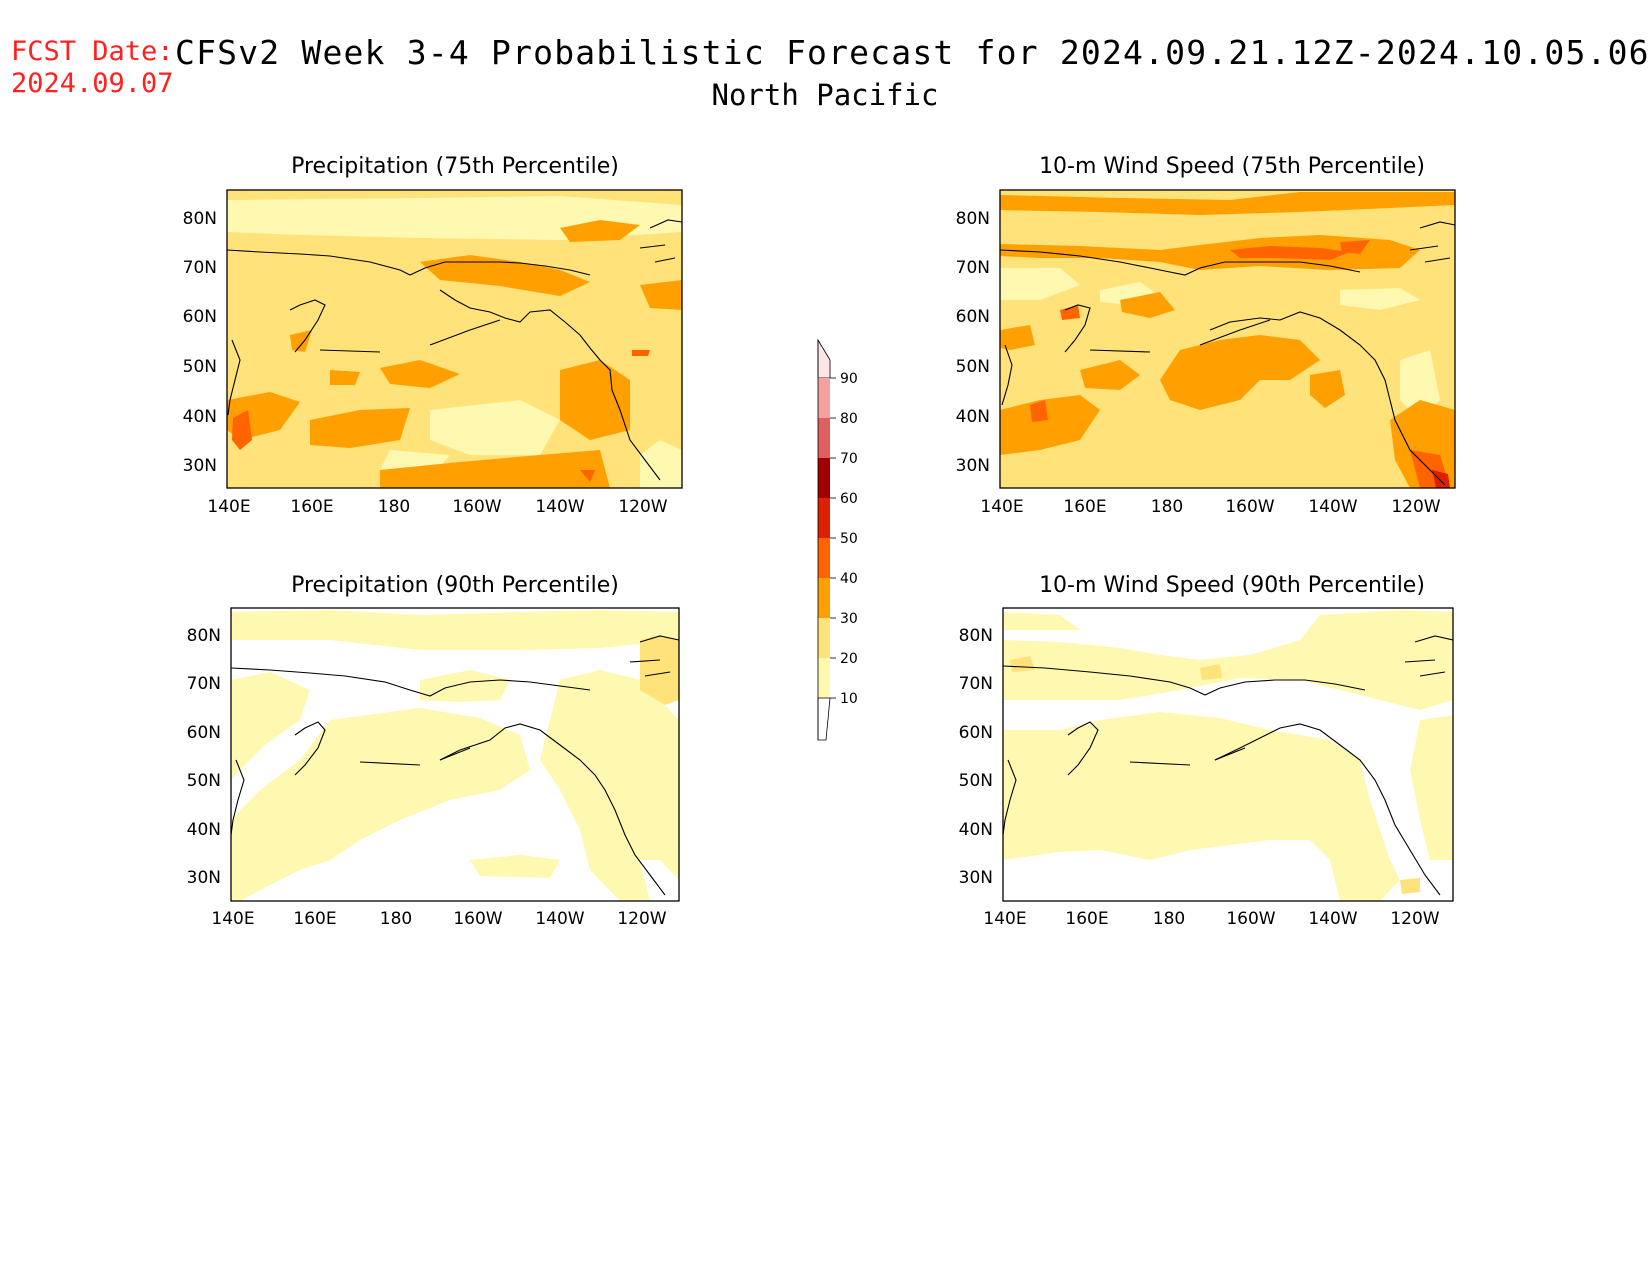  I want to click on forecast-date-value: 2024.09.07, so click(92, 83).